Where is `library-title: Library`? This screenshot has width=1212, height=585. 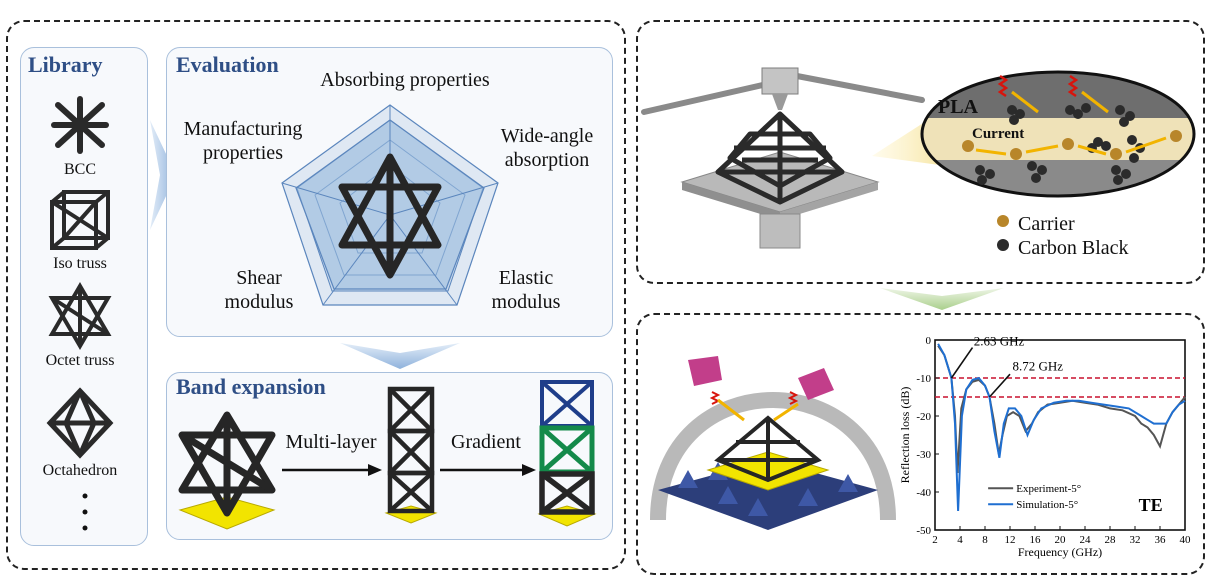 library-title: Library is located at coordinates (65, 64).